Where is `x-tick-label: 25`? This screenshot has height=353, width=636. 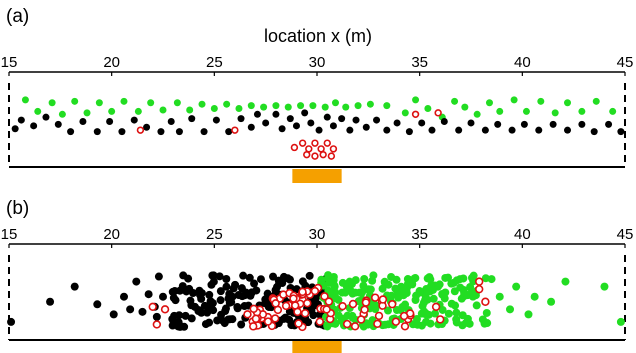
x-tick-label: 25 is located at coordinates (214, 62).